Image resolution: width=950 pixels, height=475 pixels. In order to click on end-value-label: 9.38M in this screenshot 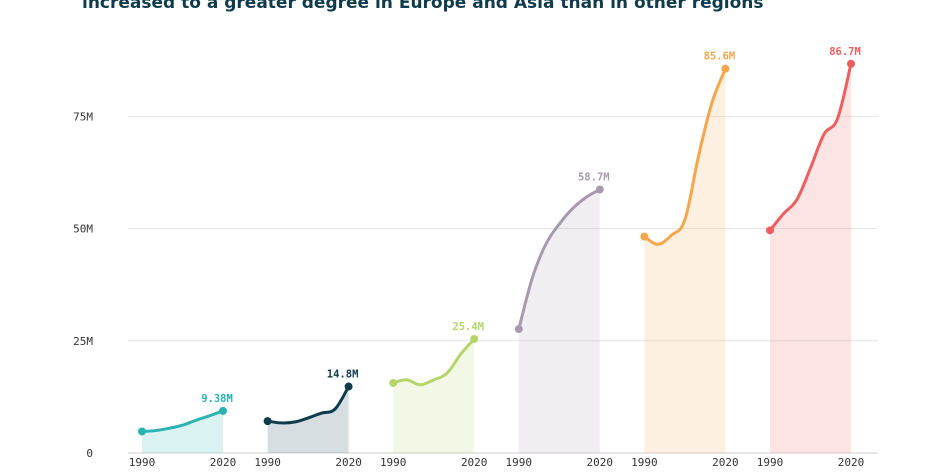, I will do `click(217, 399)`.